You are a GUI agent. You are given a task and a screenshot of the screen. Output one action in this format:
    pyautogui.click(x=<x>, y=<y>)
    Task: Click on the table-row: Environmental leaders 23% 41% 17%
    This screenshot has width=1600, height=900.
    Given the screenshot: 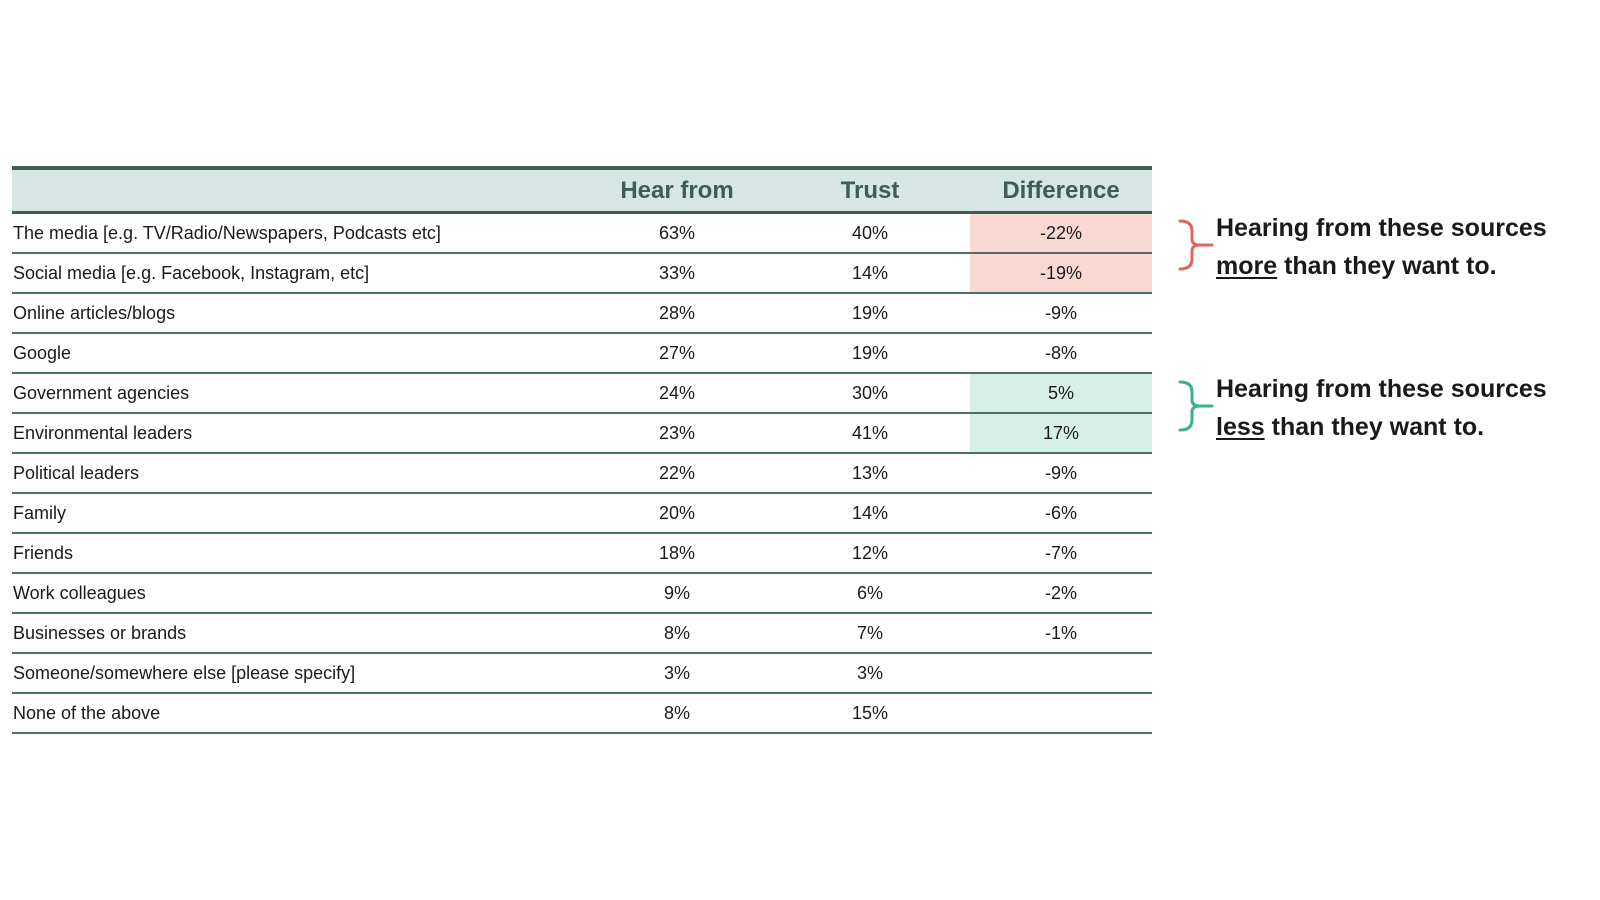 What is the action you would take?
    pyautogui.click(x=582, y=433)
    